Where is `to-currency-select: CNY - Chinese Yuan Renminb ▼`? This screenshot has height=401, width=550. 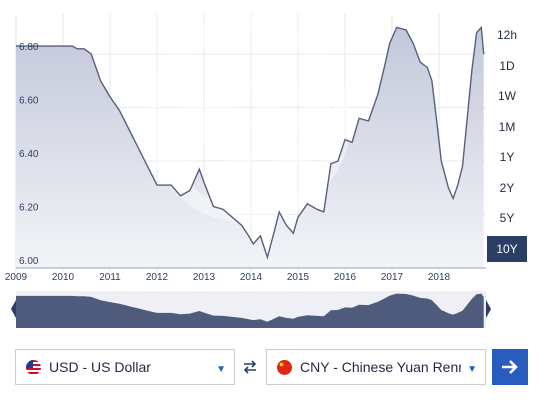
to-currency-select: CNY - Chinese Yuan Renminb ▼ is located at coordinates (376, 367).